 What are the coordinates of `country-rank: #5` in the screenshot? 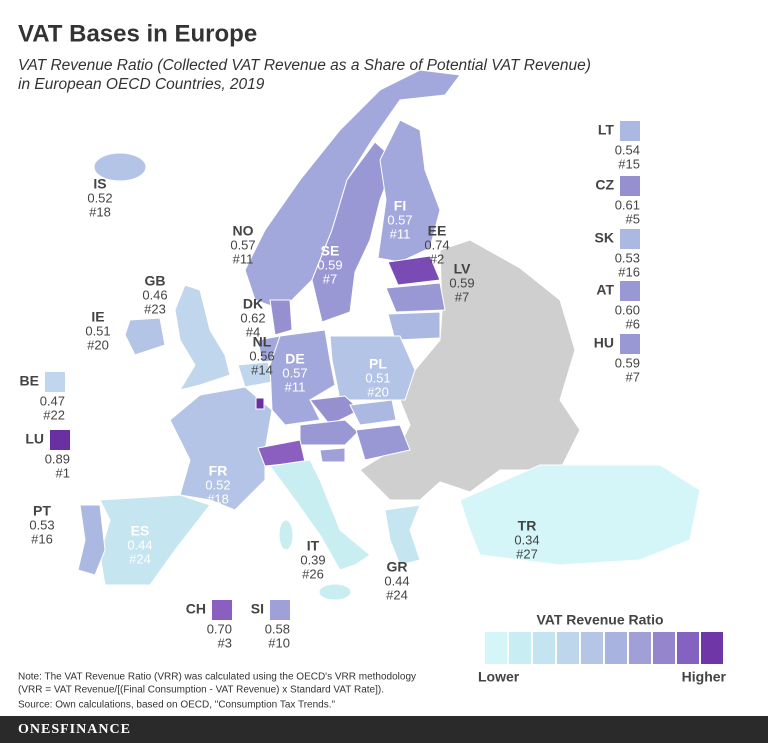 It's located at (633, 218).